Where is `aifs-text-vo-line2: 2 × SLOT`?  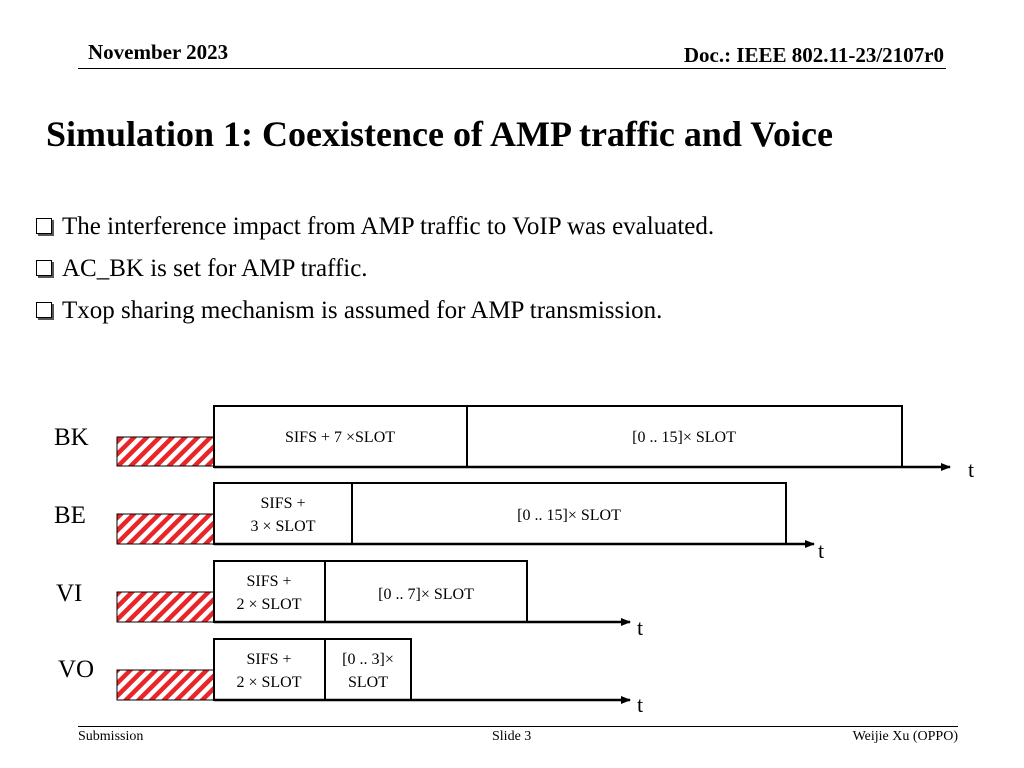
aifs-text-vo-line2: 2 × SLOT is located at coordinates (268, 682).